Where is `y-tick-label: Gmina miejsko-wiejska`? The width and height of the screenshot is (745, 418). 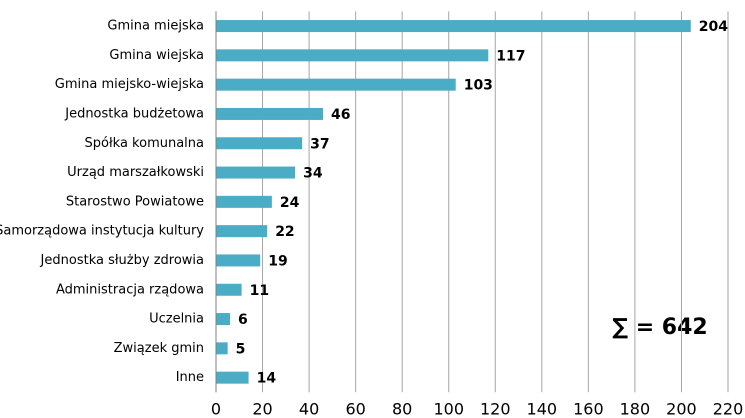
y-tick-label: Gmina miejsko-wiejska is located at coordinates (129, 84).